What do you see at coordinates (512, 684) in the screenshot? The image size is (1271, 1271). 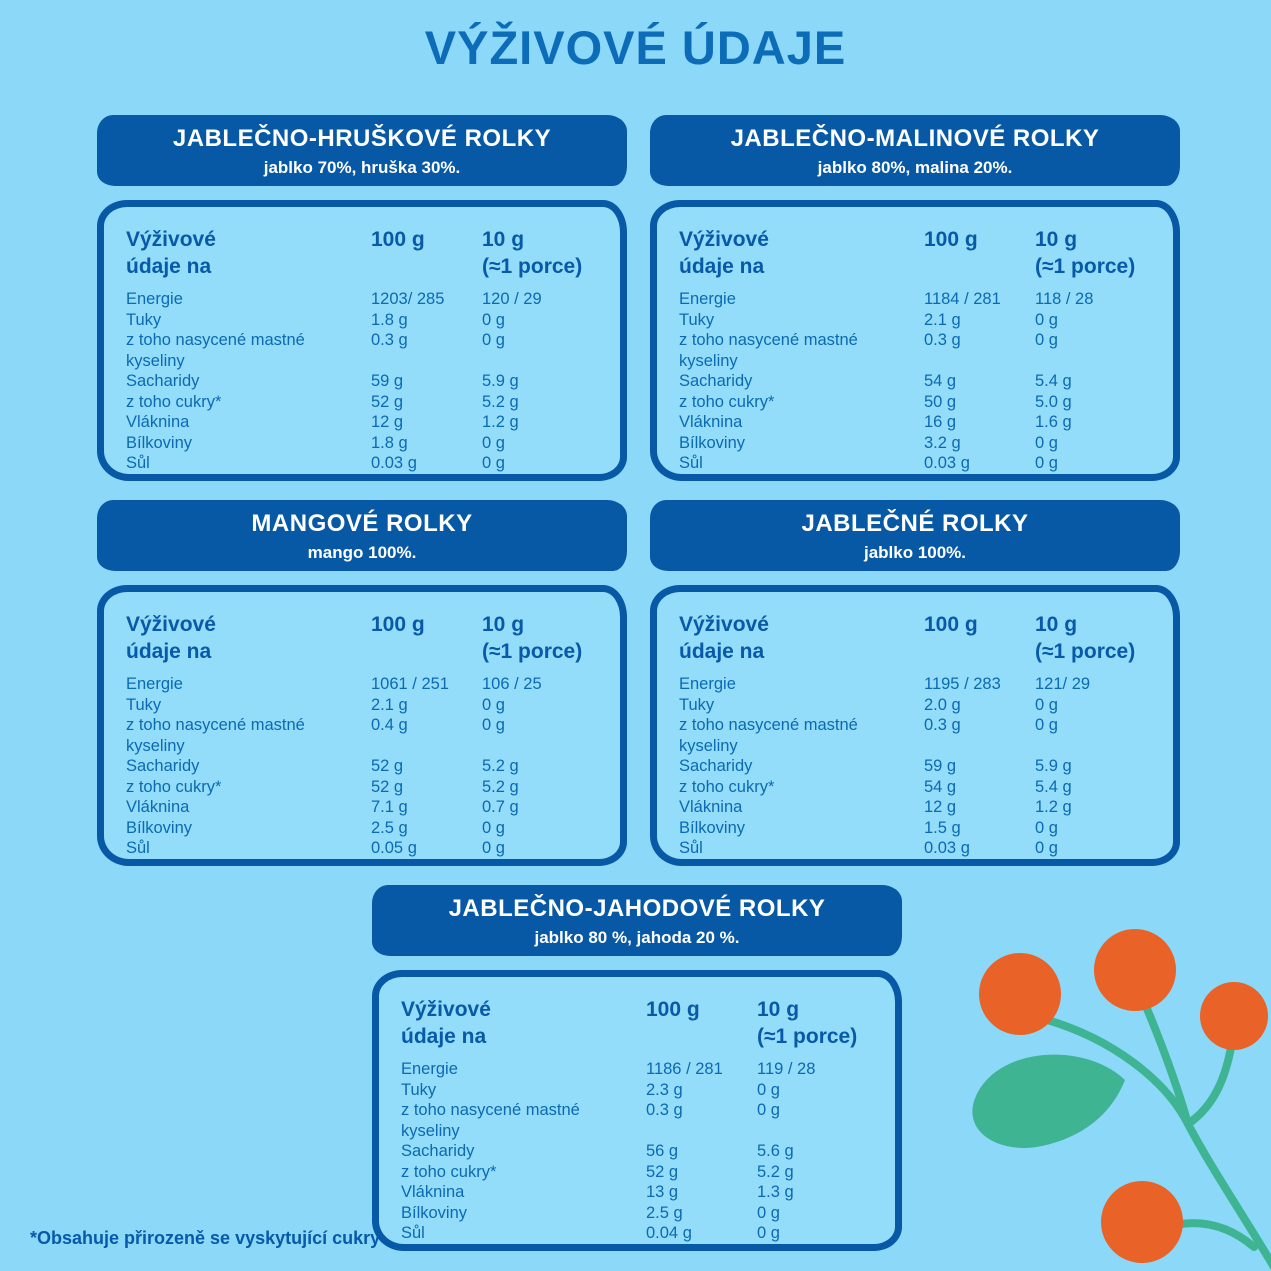 I see `value-10g: 106 / 25` at bounding box center [512, 684].